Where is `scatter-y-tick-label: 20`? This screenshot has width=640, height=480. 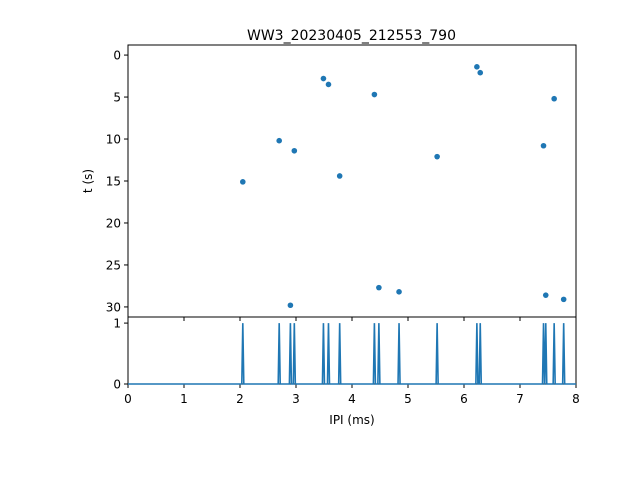 scatter-y-tick-label: 20 is located at coordinates (113, 223).